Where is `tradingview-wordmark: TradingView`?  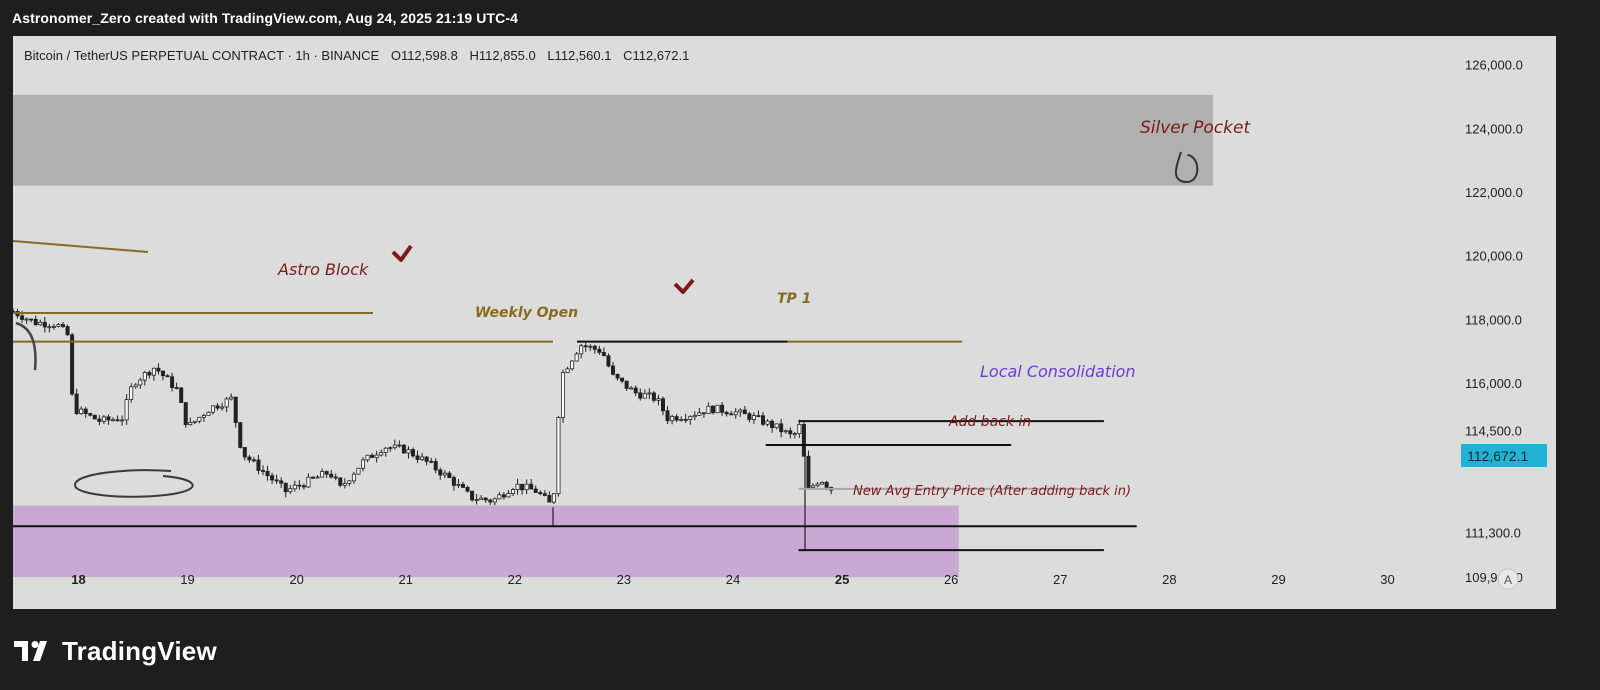 tradingview-wordmark: TradingView is located at coordinates (139, 651).